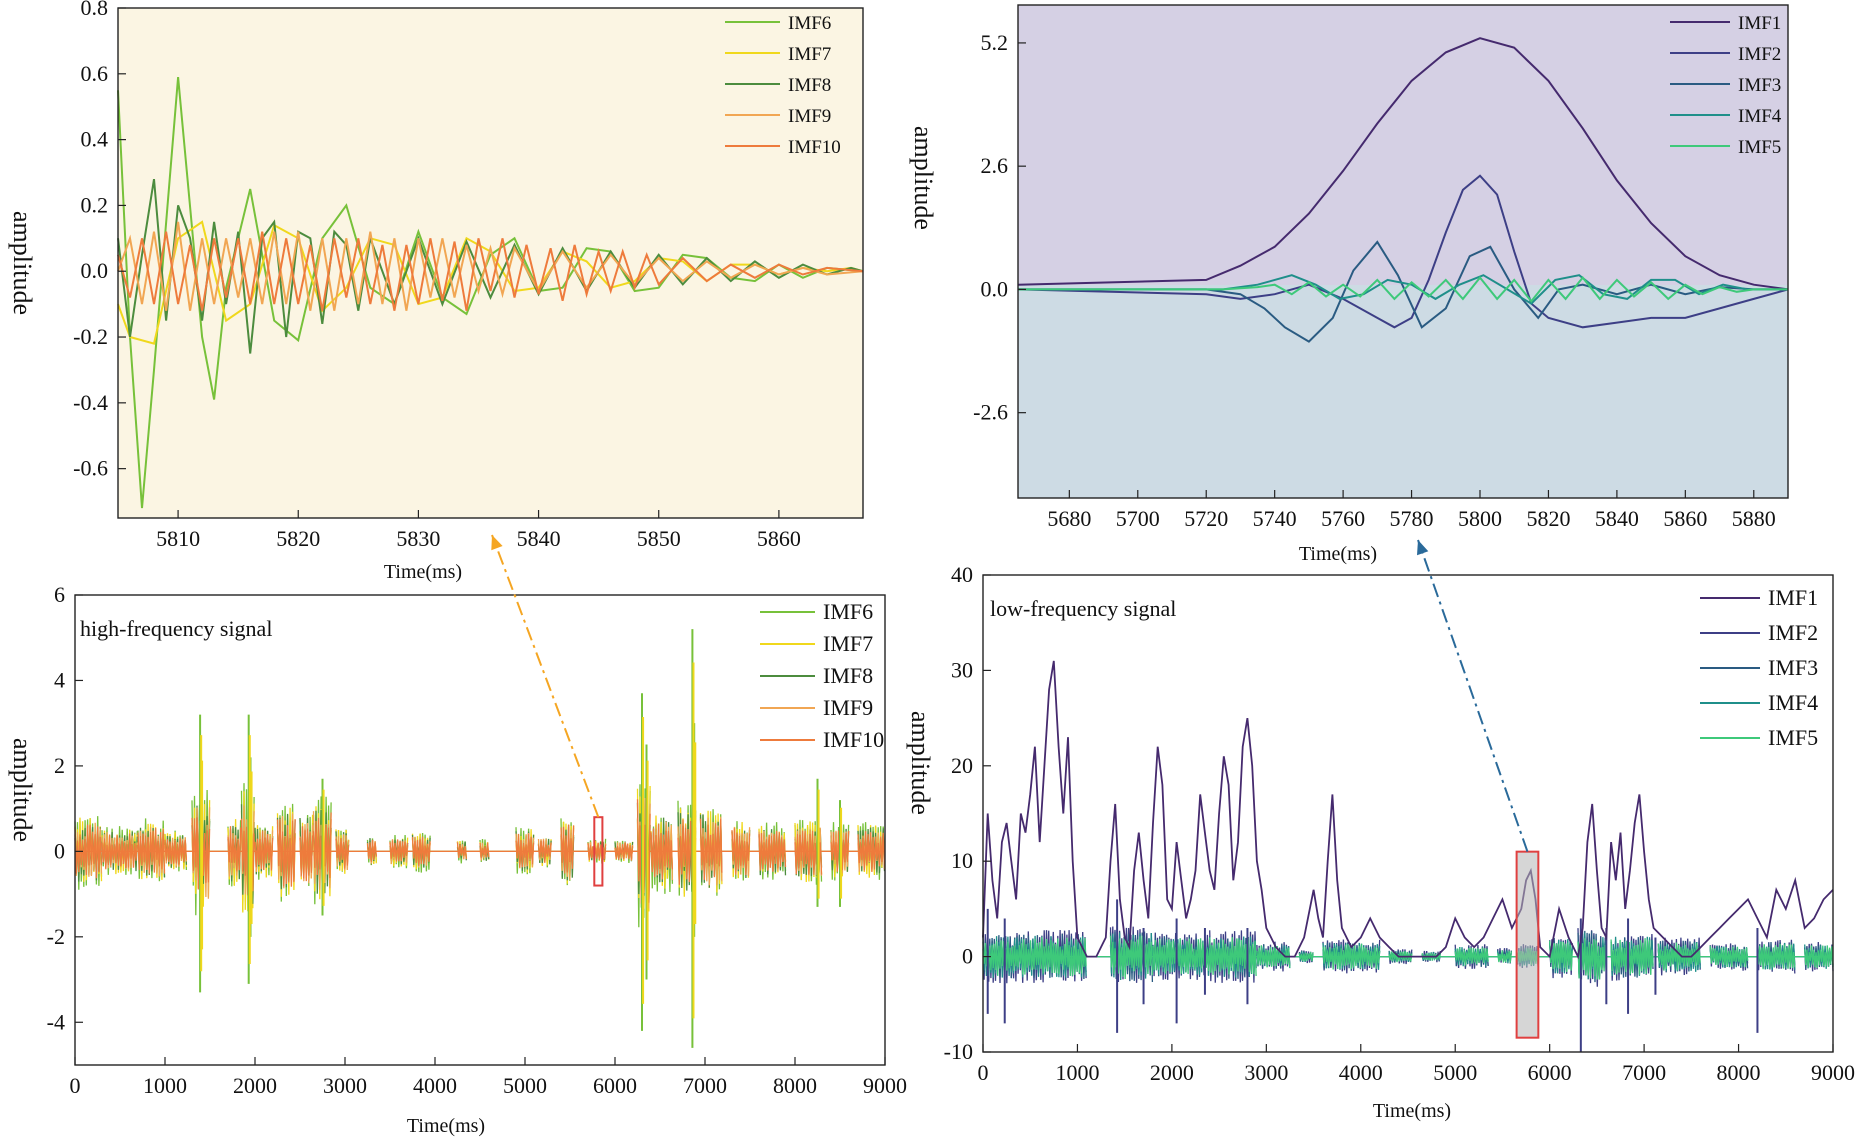 The height and width of the screenshot is (1143, 1872). Describe the element at coordinates (1473, 695) in the screenshot. I see `connector-arrow-low` at that location.